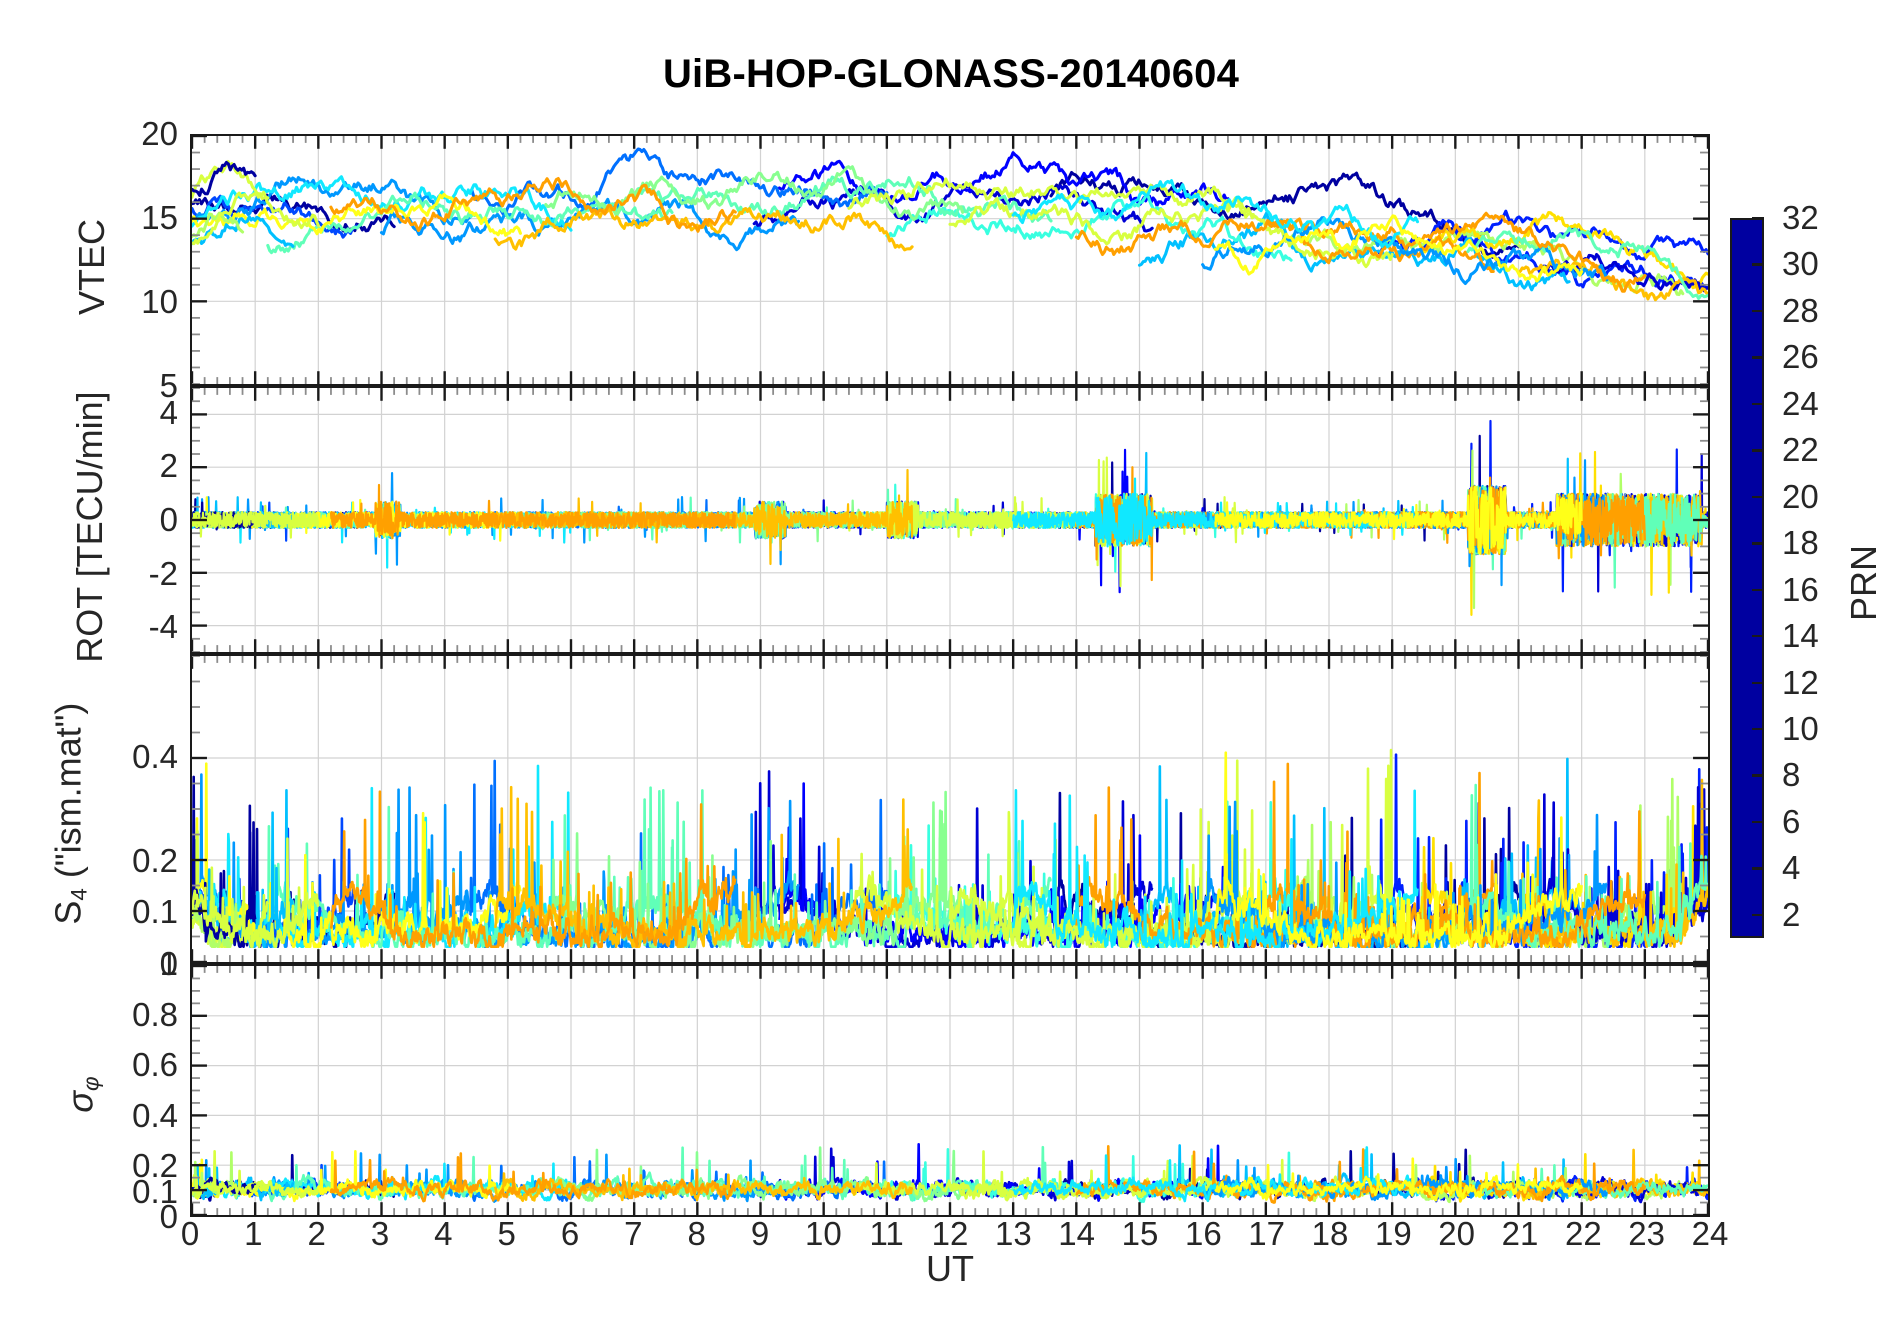 Image resolution: width=1902 pixels, height=1330 pixels. What do you see at coordinates (633, 1233) in the screenshot?
I see `xtick-7: 7` at bounding box center [633, 1233].